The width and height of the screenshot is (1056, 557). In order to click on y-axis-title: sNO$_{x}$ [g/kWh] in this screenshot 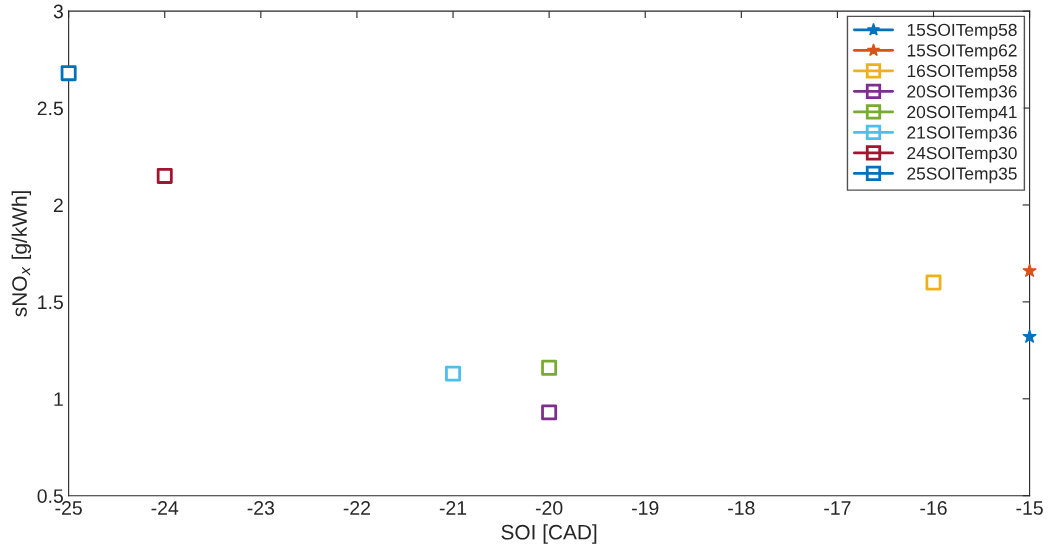, I will do `click(21, 254)`.